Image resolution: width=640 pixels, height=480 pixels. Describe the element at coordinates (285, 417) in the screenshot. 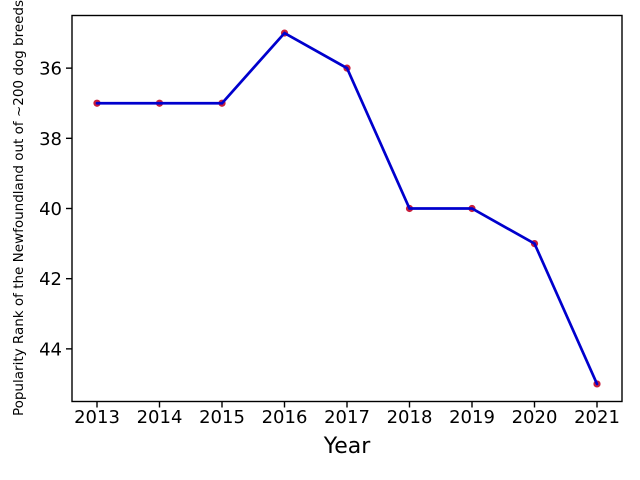

I see `x-tick-label: 2016` at that location.